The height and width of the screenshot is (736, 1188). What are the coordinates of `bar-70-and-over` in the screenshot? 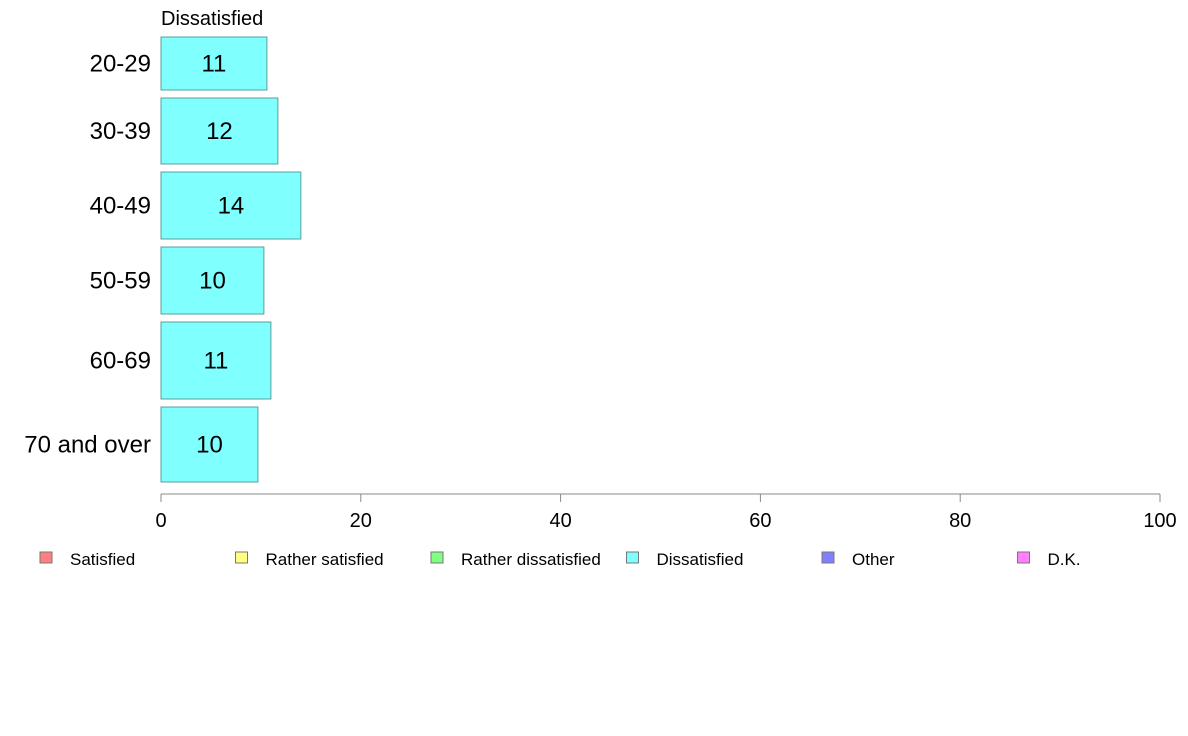 It's located at (209, 444).